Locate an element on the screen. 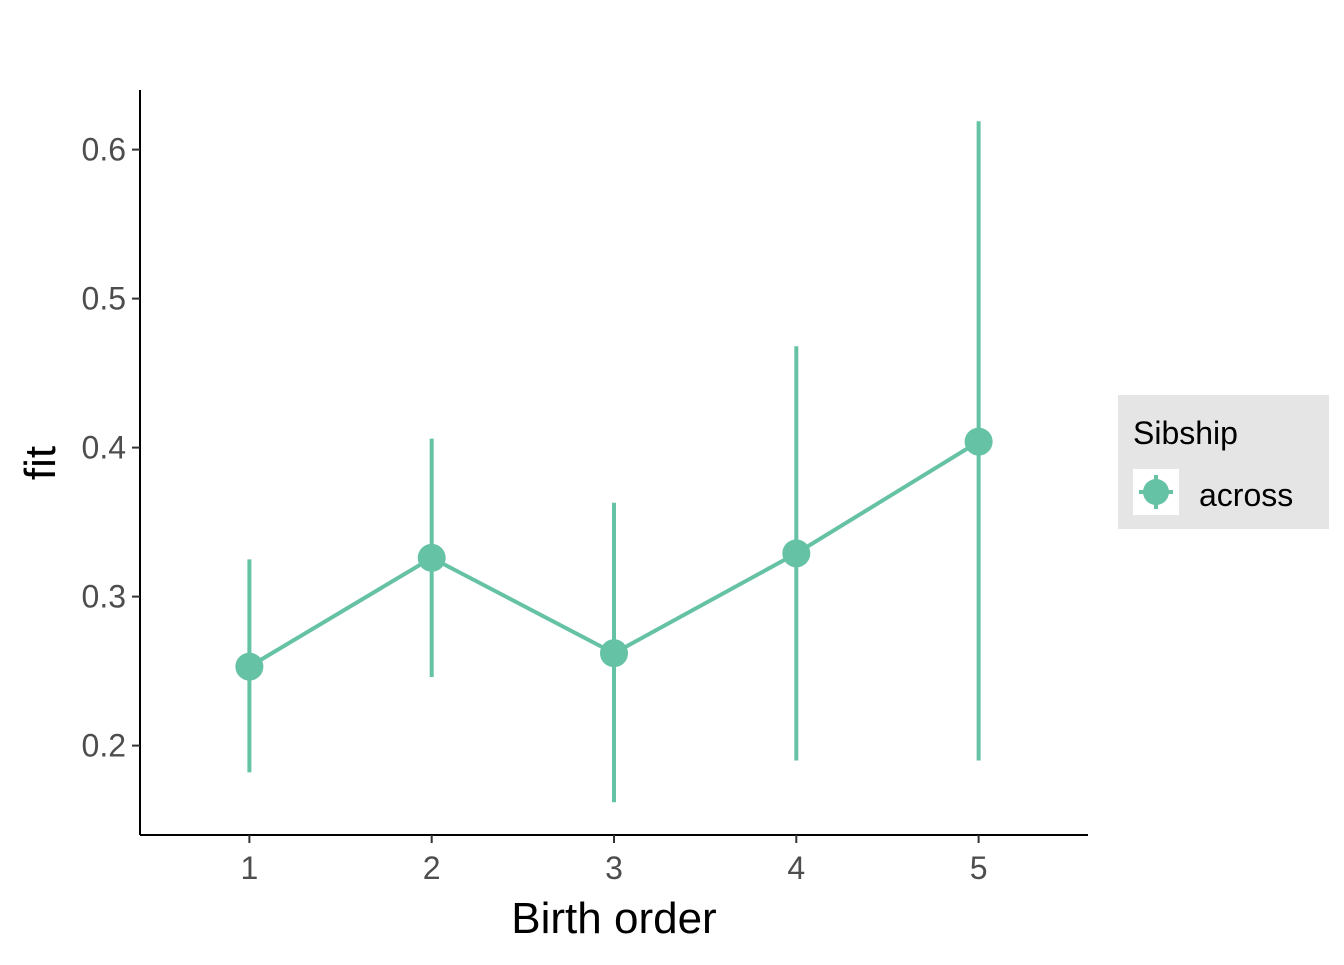 Image resolution: width=1344 pixels, height=965 pixels. y-tick-label: 0.2 is located at coordinates (104, 746).